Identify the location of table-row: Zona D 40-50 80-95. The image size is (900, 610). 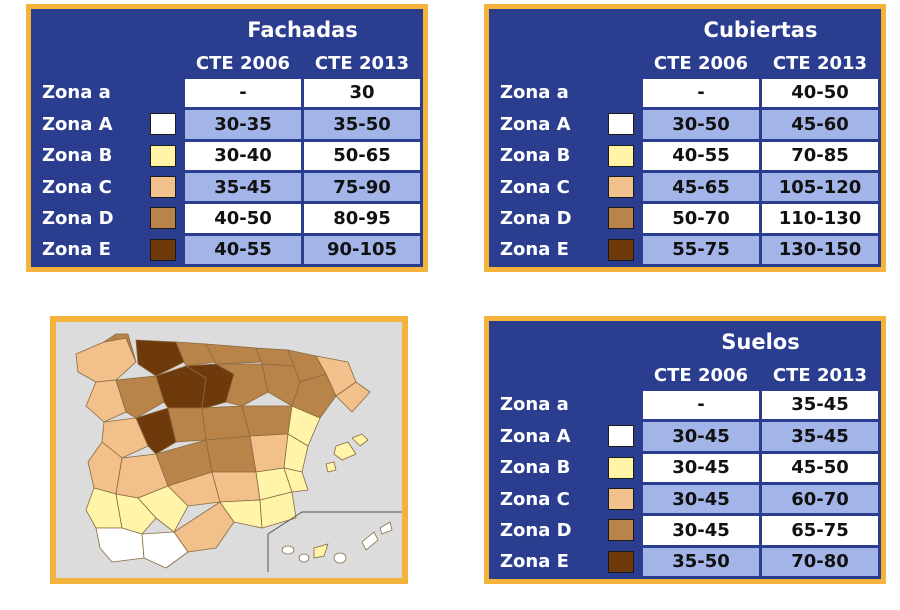
(227, 218).